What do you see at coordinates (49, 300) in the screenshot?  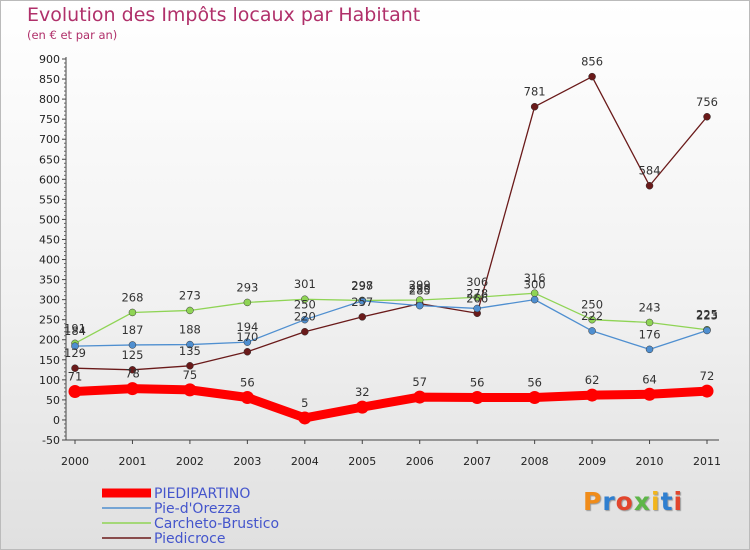 I see `y-tick-label: 300` at bounding box center [49, 300].